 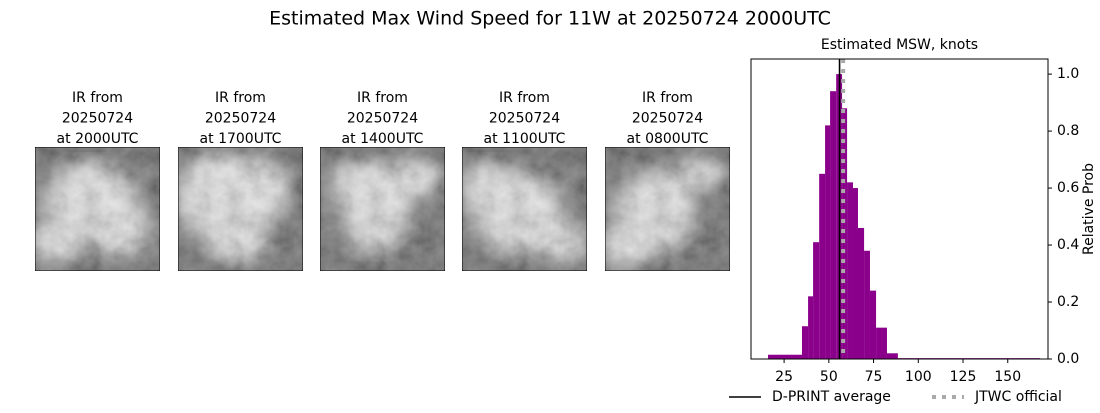 What do you see at coordinates (963, 377) in the screenshot?
I see `x-tick-label: 125` at bounding box center [963, 377].